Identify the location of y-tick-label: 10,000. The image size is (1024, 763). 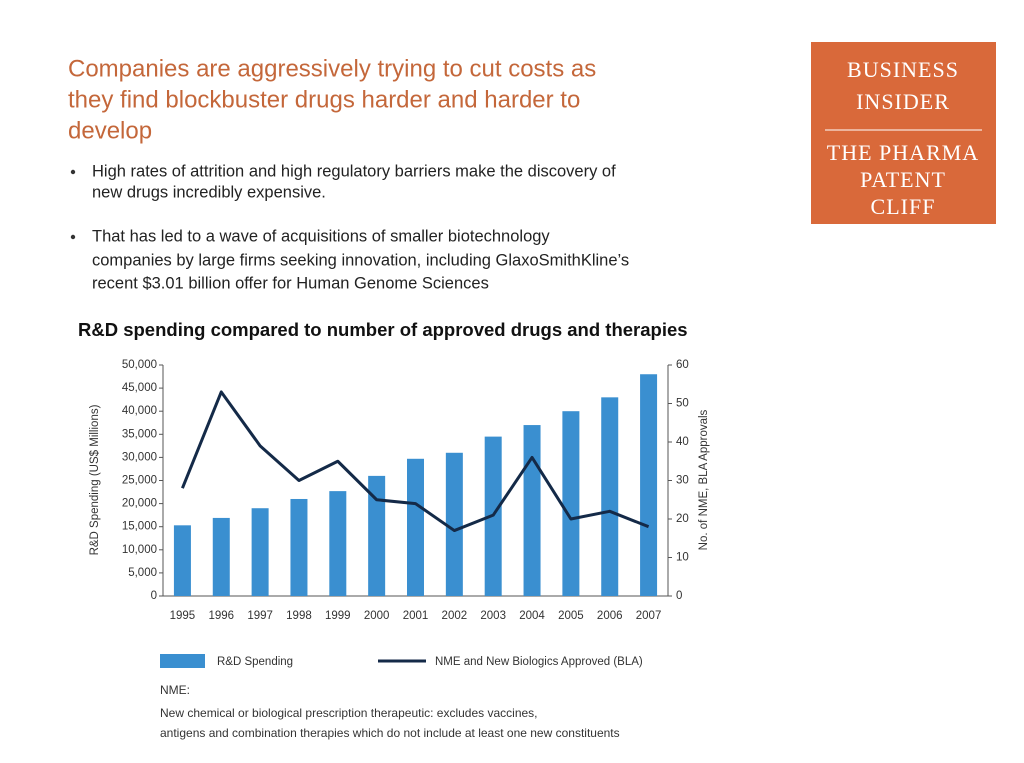
(139, 550).